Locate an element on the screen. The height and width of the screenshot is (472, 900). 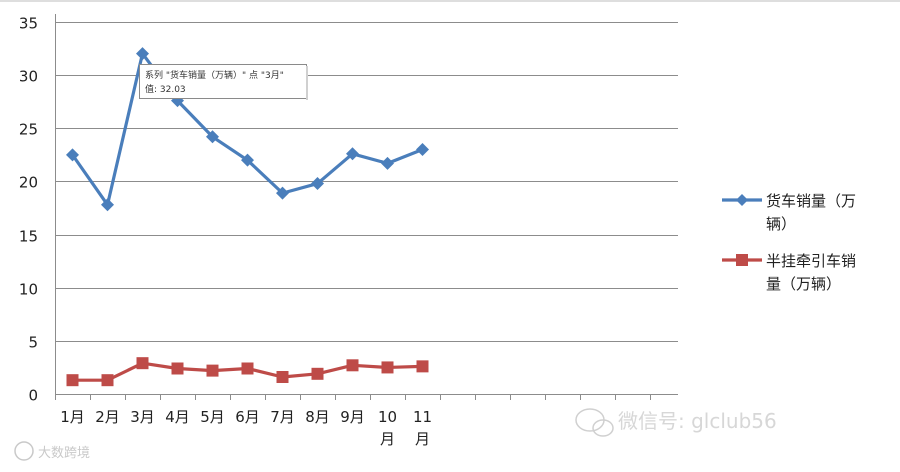
watermark-right: 微信号: glclub56 is located at coordinates (697, 421).